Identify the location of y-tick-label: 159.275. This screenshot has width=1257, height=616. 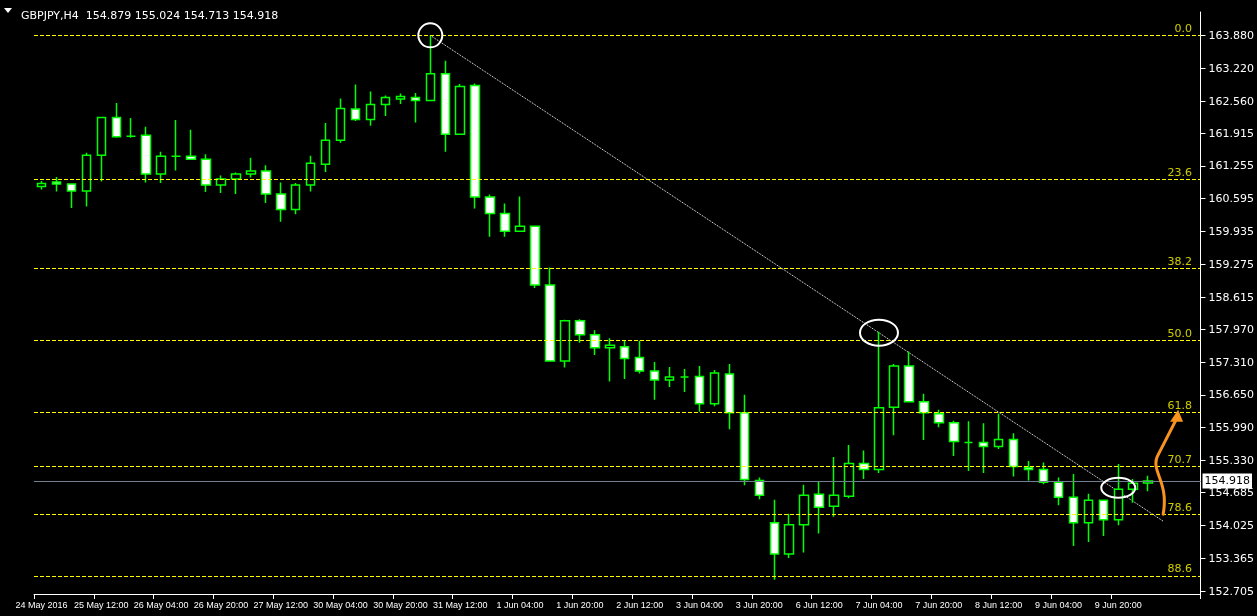
(1231, 264).